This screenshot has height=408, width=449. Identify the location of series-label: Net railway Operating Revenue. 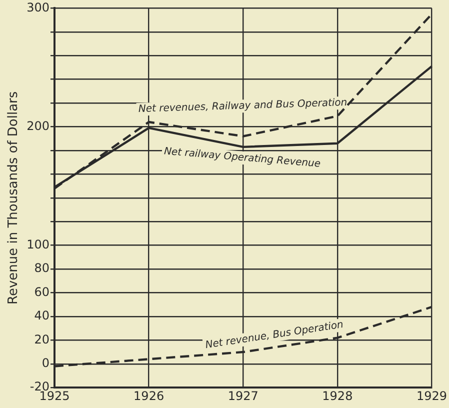
(242, 158).